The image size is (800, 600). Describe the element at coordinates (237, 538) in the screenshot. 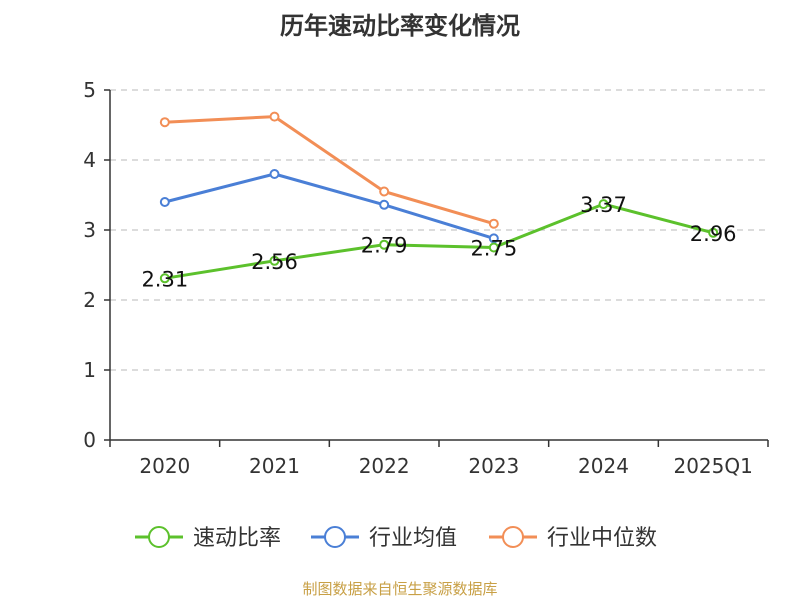

I see `legend-label: 速动比率` at that location.